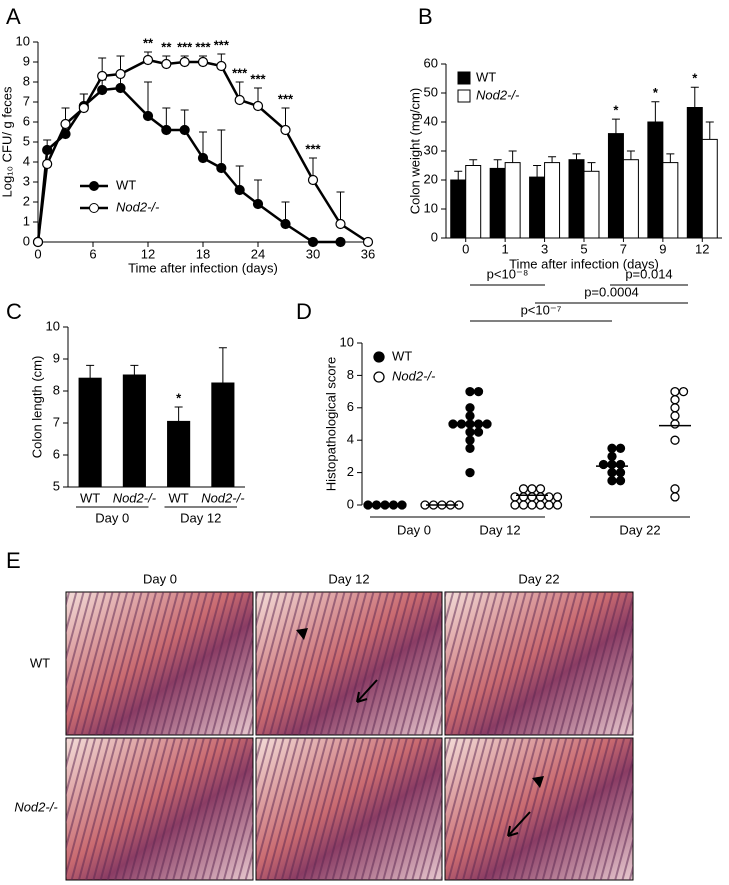  What do you see at coordinates (223, 497) in the screenshot?
I see `x-tick-label: Nod2-/-` at bounding box center [223, 497].